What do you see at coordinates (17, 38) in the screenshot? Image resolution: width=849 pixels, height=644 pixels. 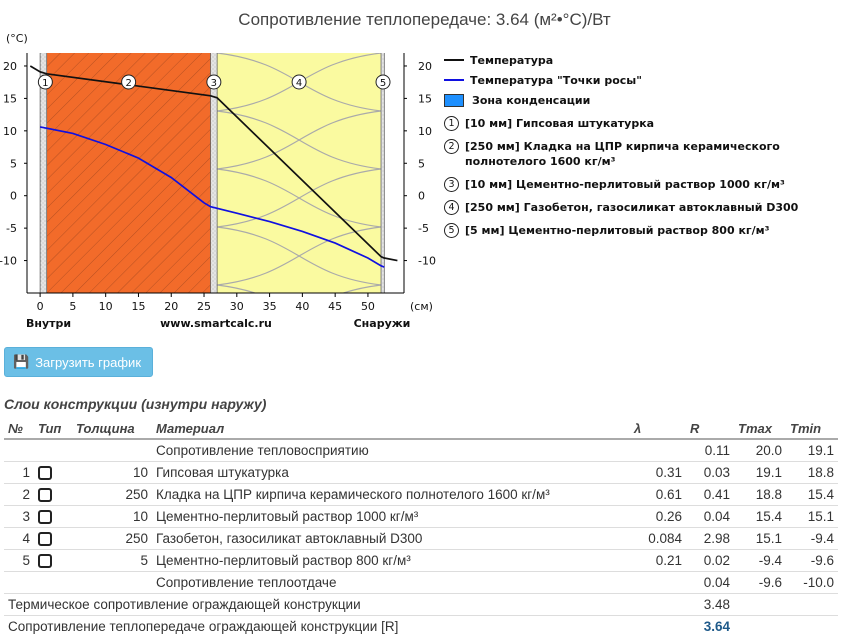 I see `y-axis-label: (°C)` at bounding box center [17, 38].